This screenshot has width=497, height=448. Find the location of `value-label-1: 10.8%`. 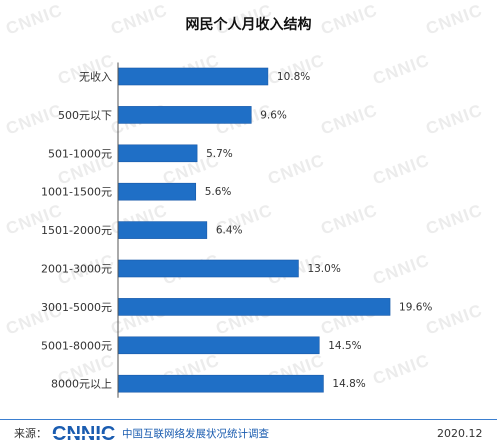

value-label-1: 10.8% is located at coordinates (293, 77).